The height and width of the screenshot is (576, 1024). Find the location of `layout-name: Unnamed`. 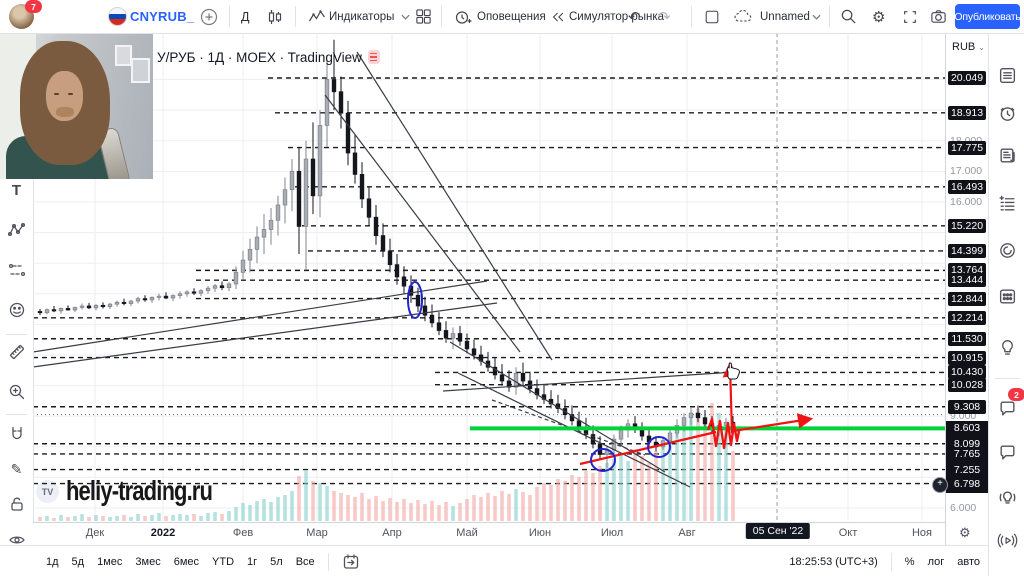

layout-name: Unnamed is located at coordinates (785, 16).